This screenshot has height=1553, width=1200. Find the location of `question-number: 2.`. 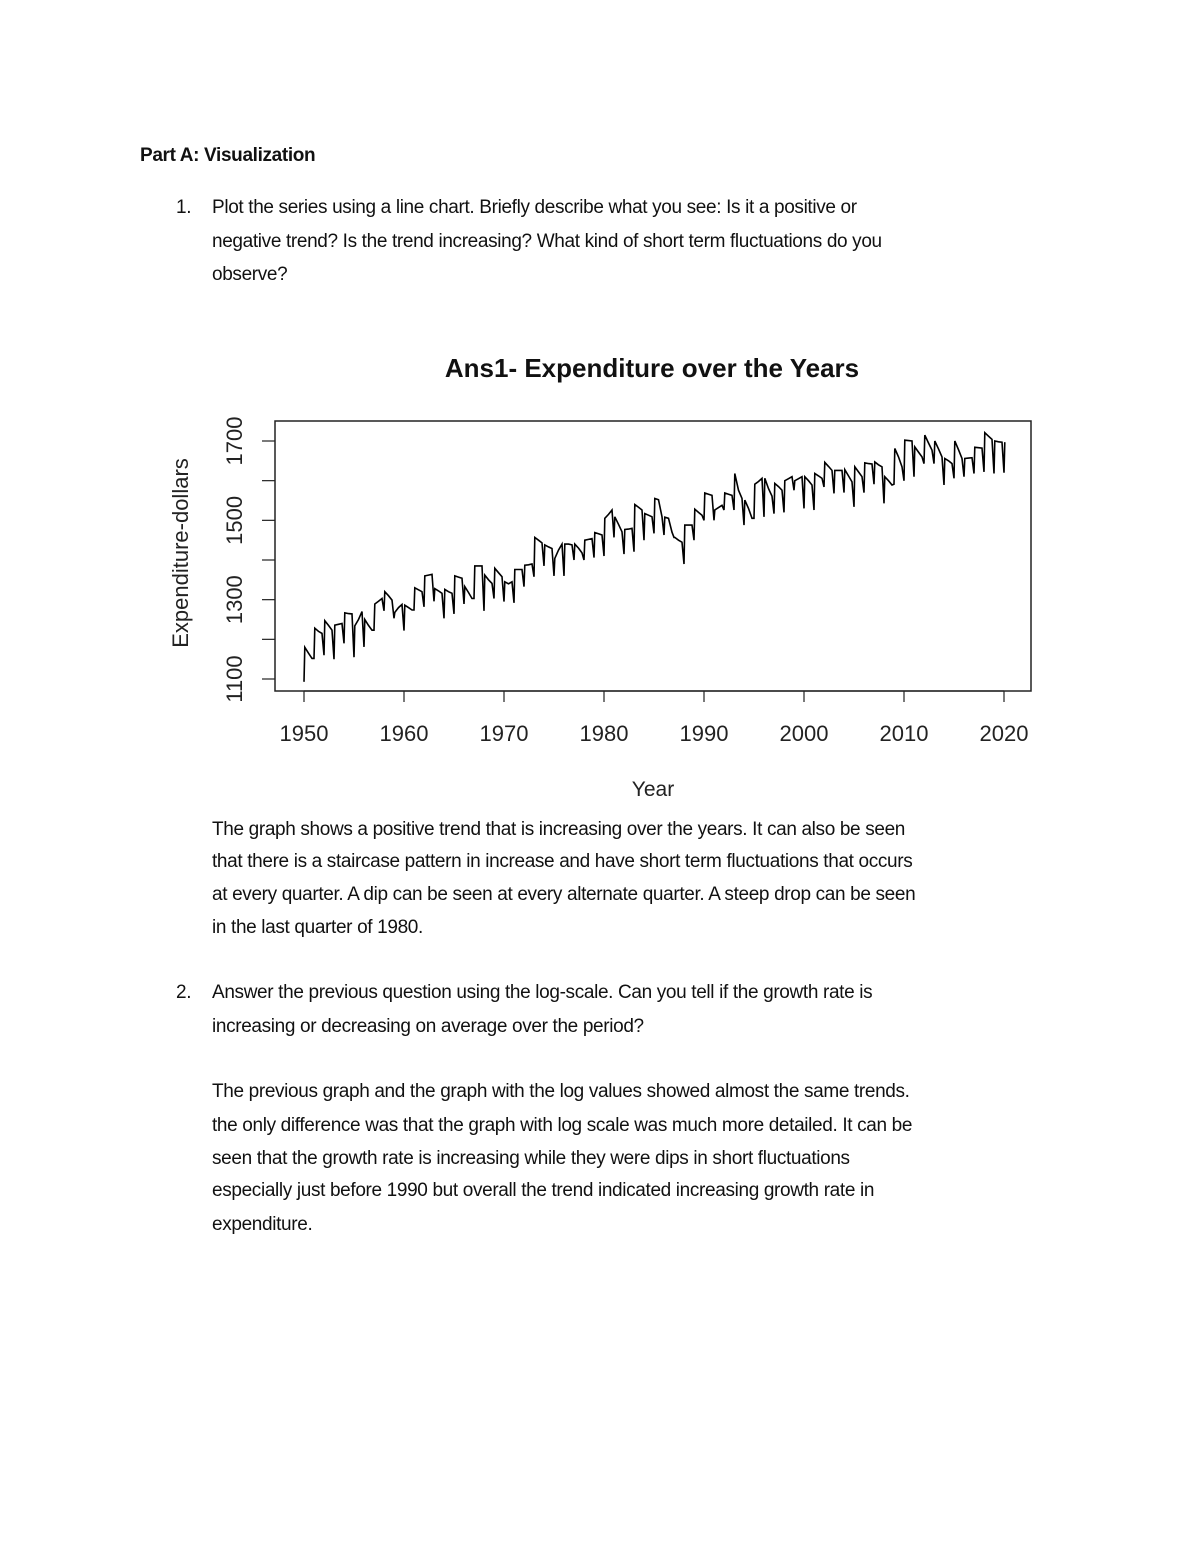

question-number: 2. is located at coordinates (184, 992).